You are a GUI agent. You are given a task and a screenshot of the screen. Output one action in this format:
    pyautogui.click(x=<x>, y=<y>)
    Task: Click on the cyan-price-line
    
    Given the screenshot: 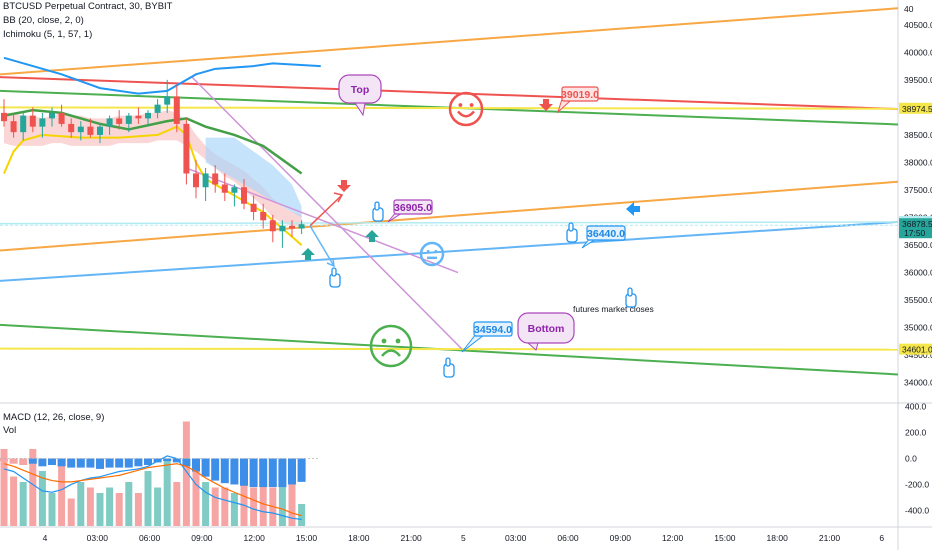 What is the action you would take?
    pyautogui.click(x=449, y=223)
    